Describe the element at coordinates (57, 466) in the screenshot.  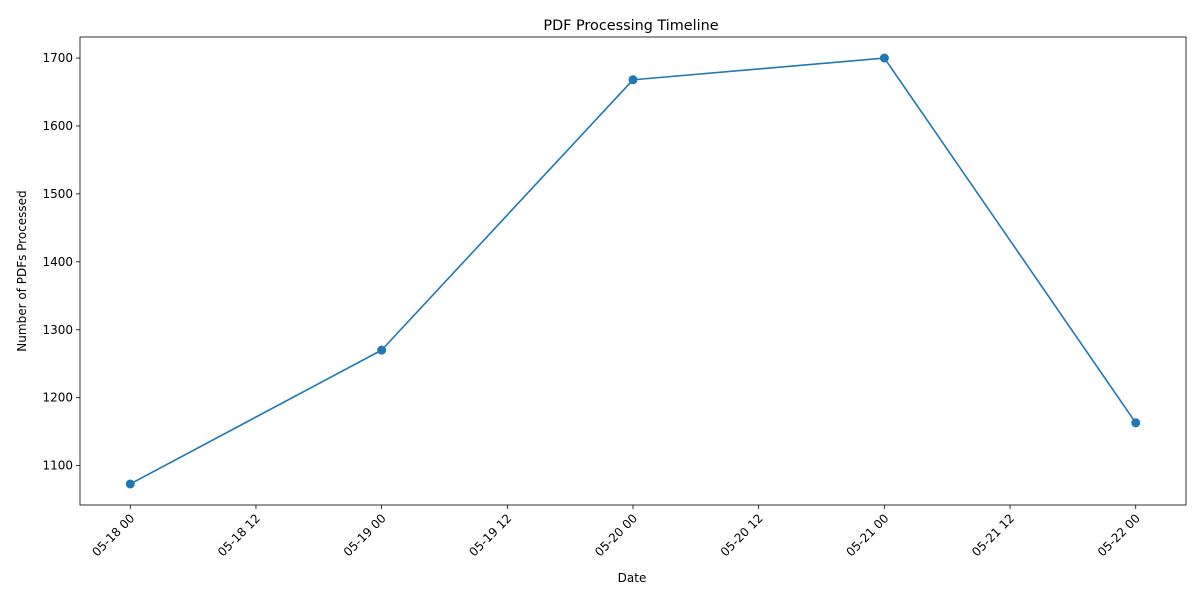
I see `y-tick-label: 1100` at that location.